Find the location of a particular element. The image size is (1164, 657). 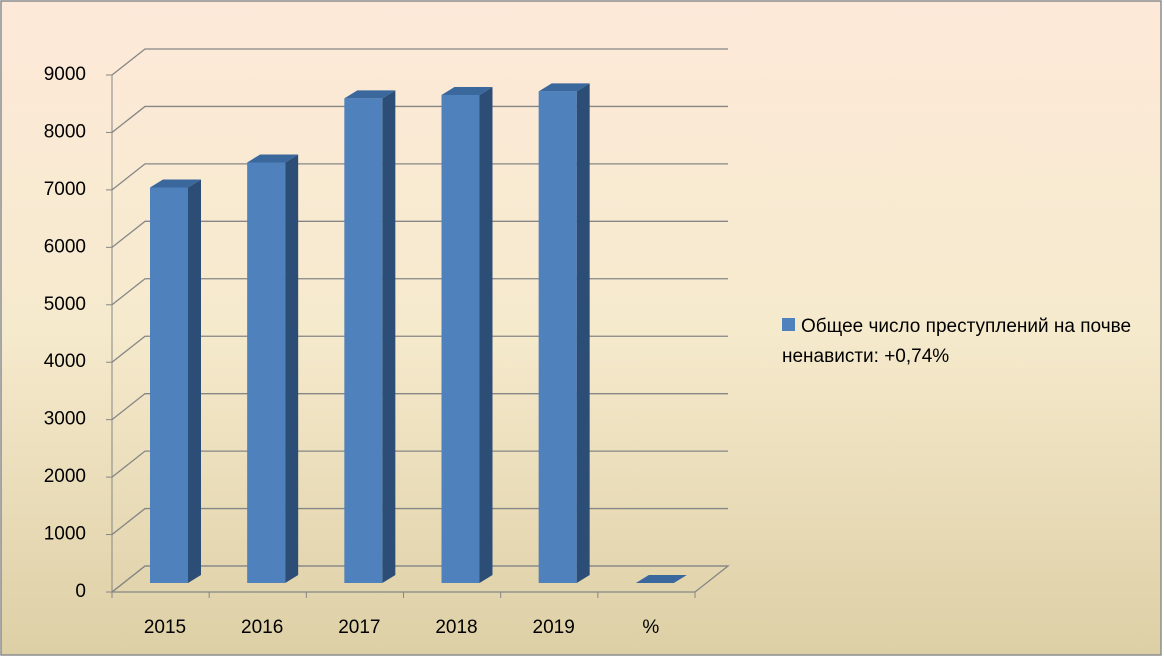

x-tick-label: 2019 is located at coordinates (554, 627).